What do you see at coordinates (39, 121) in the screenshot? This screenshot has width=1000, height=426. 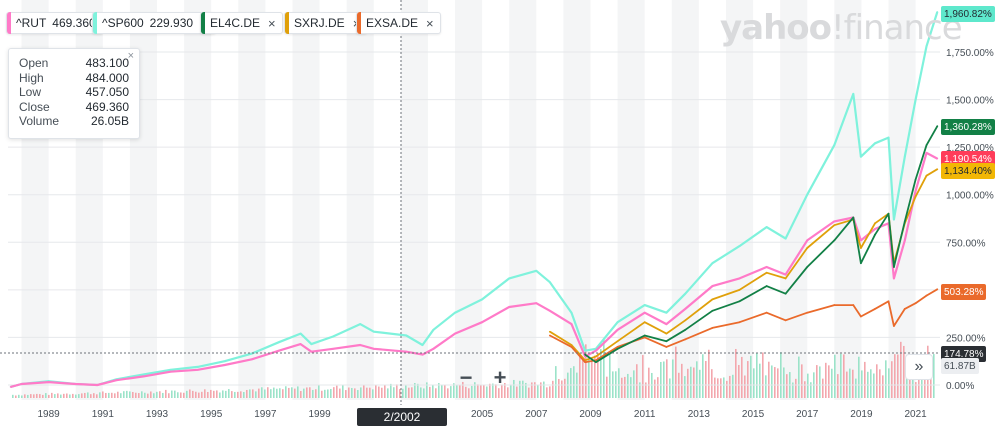 I see `tooltip-label: Volume` at bounding box center [39, 121].